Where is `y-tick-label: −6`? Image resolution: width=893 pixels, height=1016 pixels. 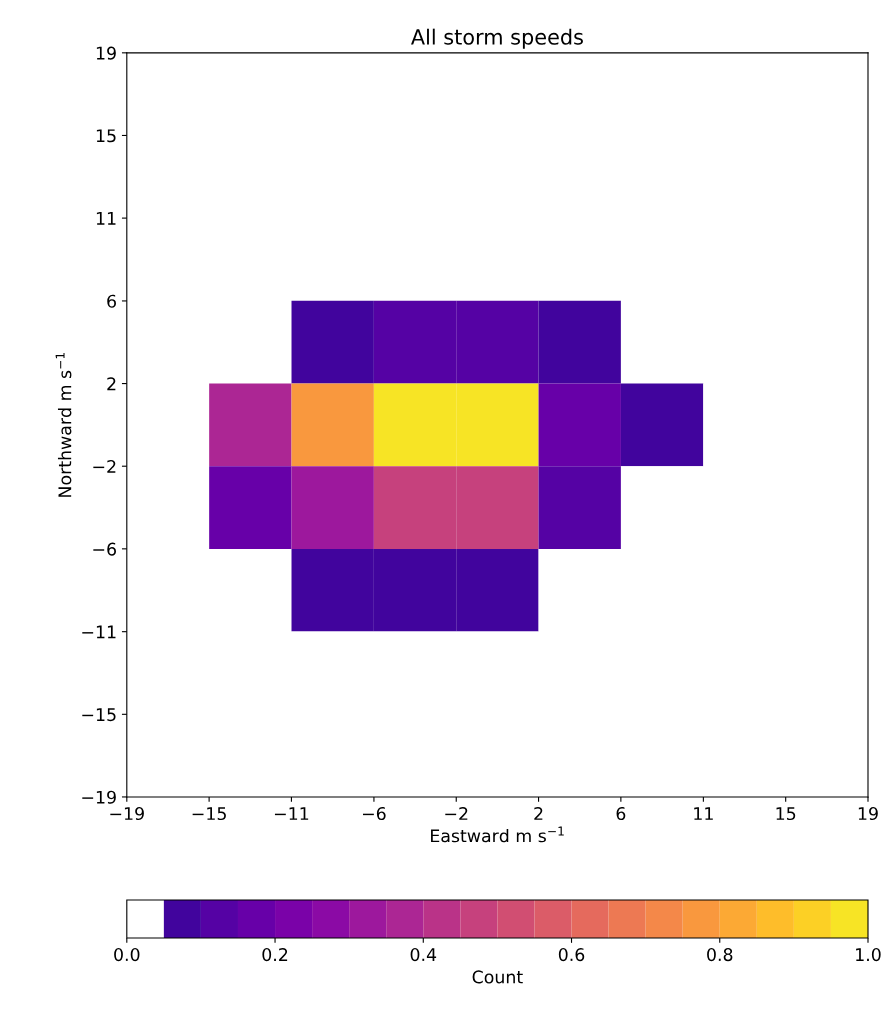
y-tick-label: −6 is located at coordinates (104, 549).